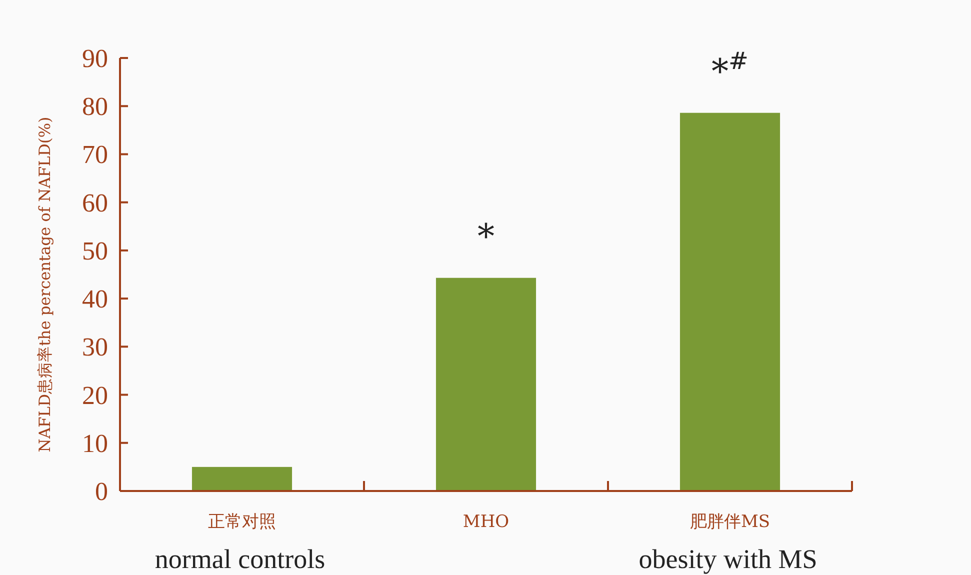 This screenshot has width=971, height=575. I want to click on x-tick-label: 肥胖伴MS obesity with MS, so click(728, 543).